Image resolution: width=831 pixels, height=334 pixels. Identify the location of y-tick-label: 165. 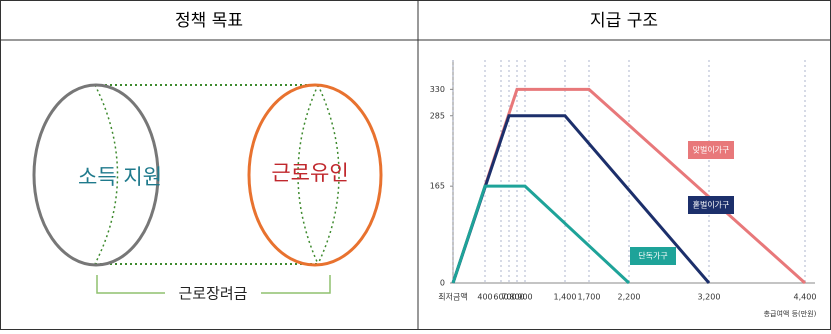
(437, 186).